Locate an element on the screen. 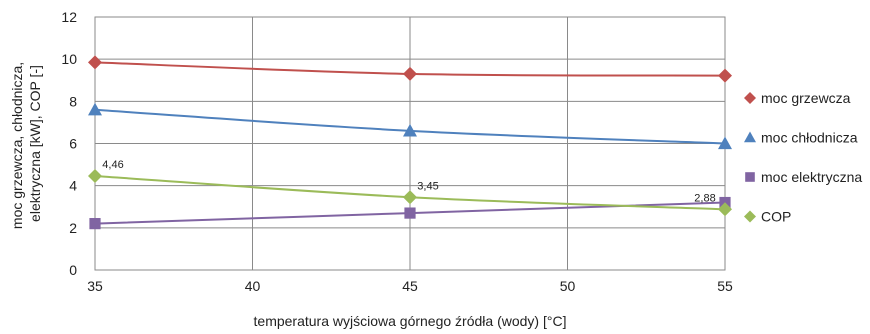 Image resolution: width=870 pixels, height=334 pixels. y-axis-ticks: 0 2 4 6 8 10 12 is located at coordinates (69, 143).